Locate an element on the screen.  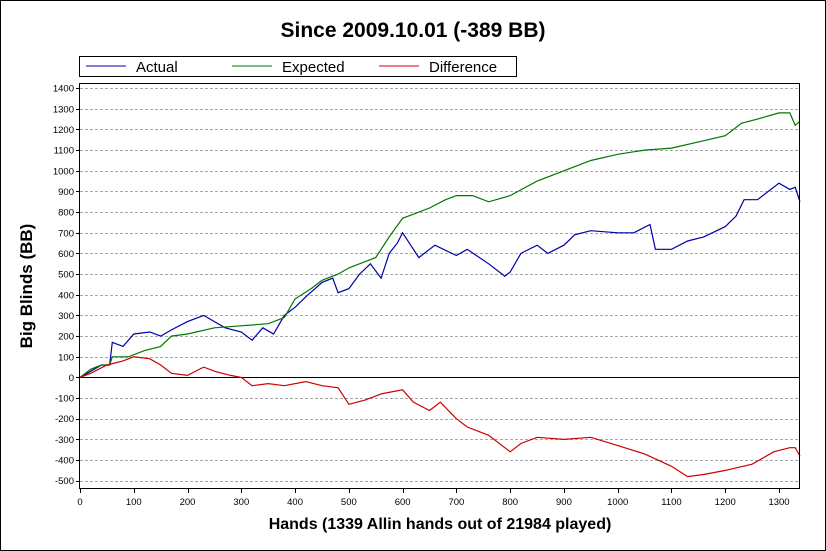
legend-label-difference: Difference is located at coordinates (463, 67).